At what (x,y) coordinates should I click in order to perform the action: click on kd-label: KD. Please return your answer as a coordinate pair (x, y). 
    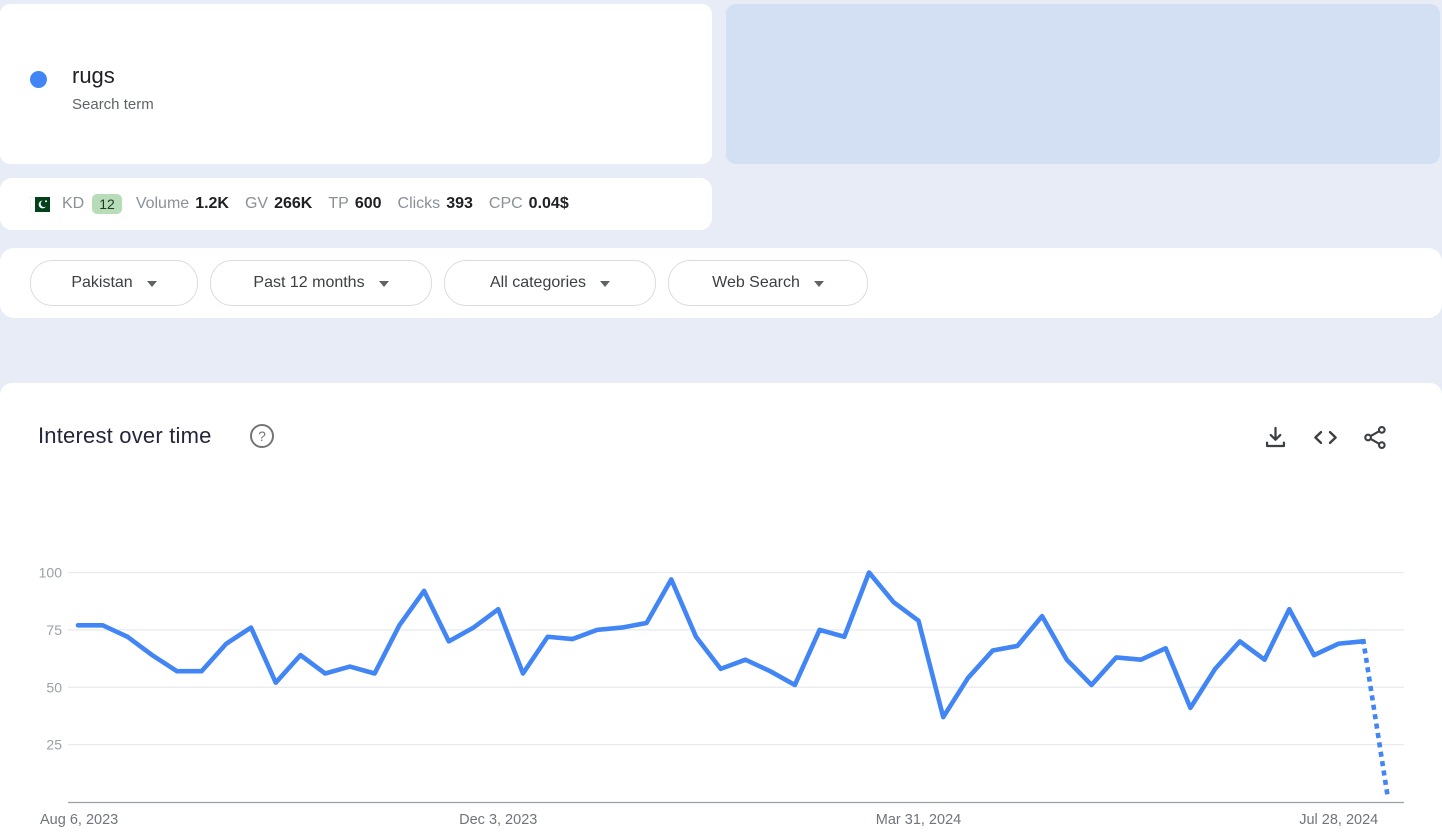
    Looking at the image, I should click on (73, 203).